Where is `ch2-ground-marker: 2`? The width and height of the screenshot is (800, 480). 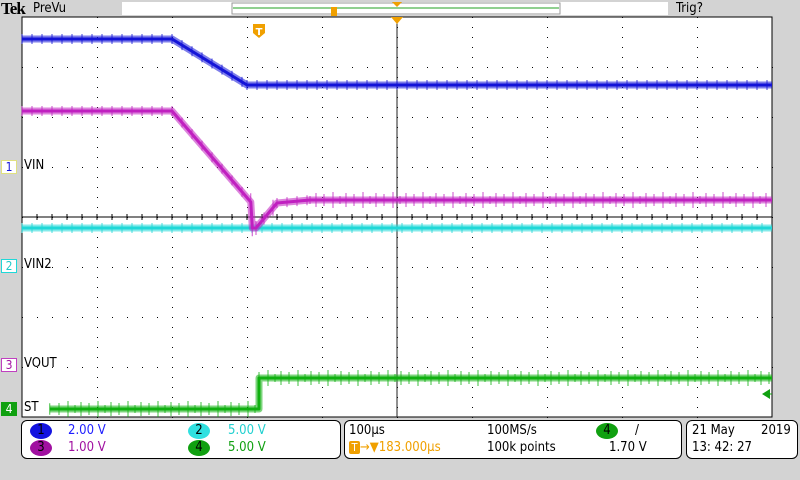
ch2-ground-marker: 2 is located at coordinates (9, 266).